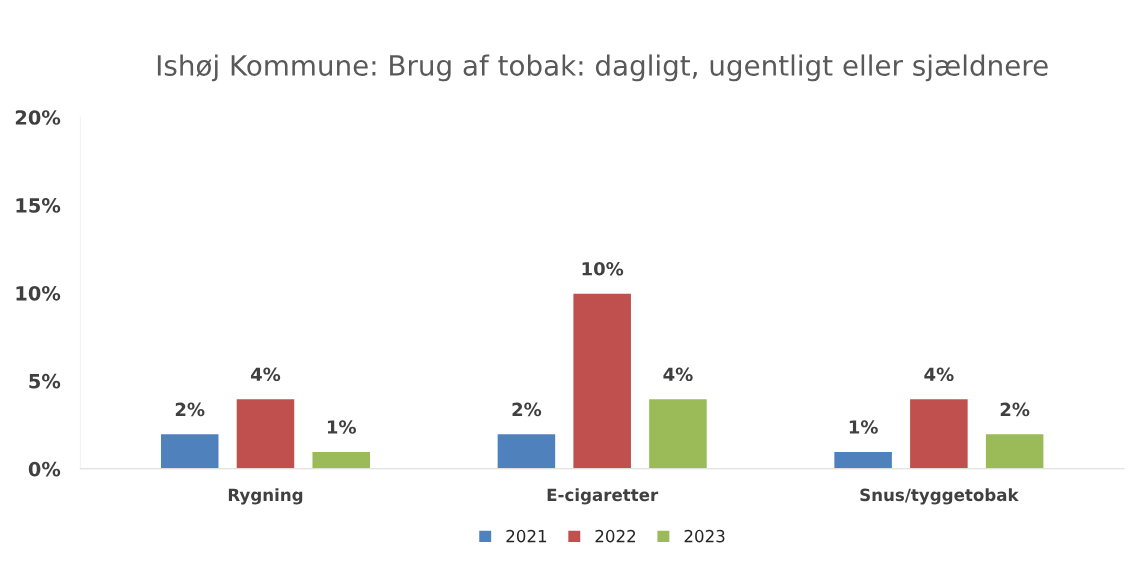 This screenshot has height=586, width=1147. What do you see at coordinates (704, 536) in the screenshot?
I see `legend-label: 2023` at bounding box center [704, 536].